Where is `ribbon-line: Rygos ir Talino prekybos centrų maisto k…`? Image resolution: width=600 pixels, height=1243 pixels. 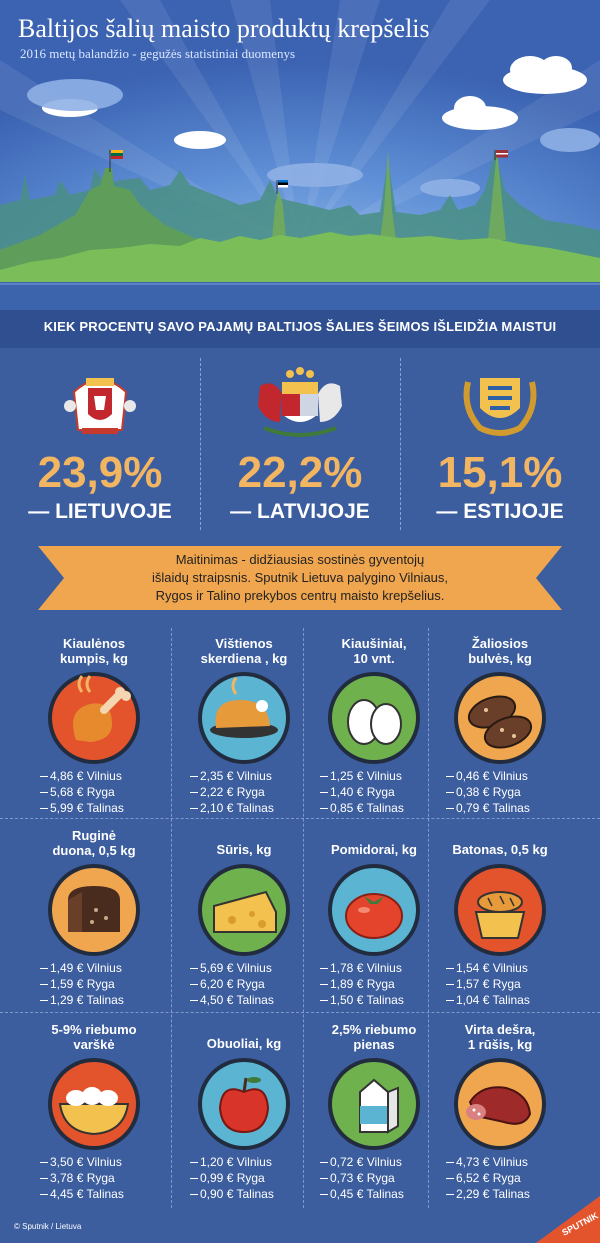
ribbon-line: Rygos ir Talino prekybos centrų maisto k… is located at coordinates (300, 595).